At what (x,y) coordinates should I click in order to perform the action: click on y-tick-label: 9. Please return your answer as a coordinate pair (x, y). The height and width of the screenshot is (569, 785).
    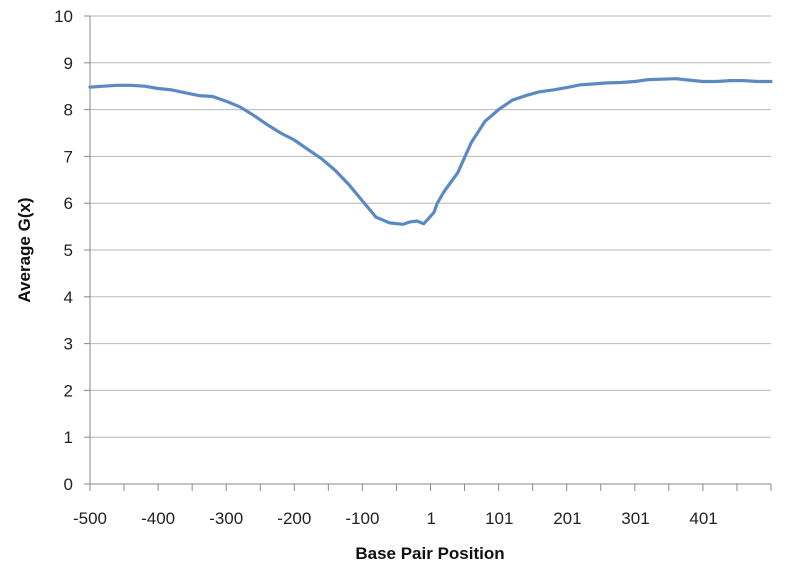
    Looking at the image, I should click on (68, 63).